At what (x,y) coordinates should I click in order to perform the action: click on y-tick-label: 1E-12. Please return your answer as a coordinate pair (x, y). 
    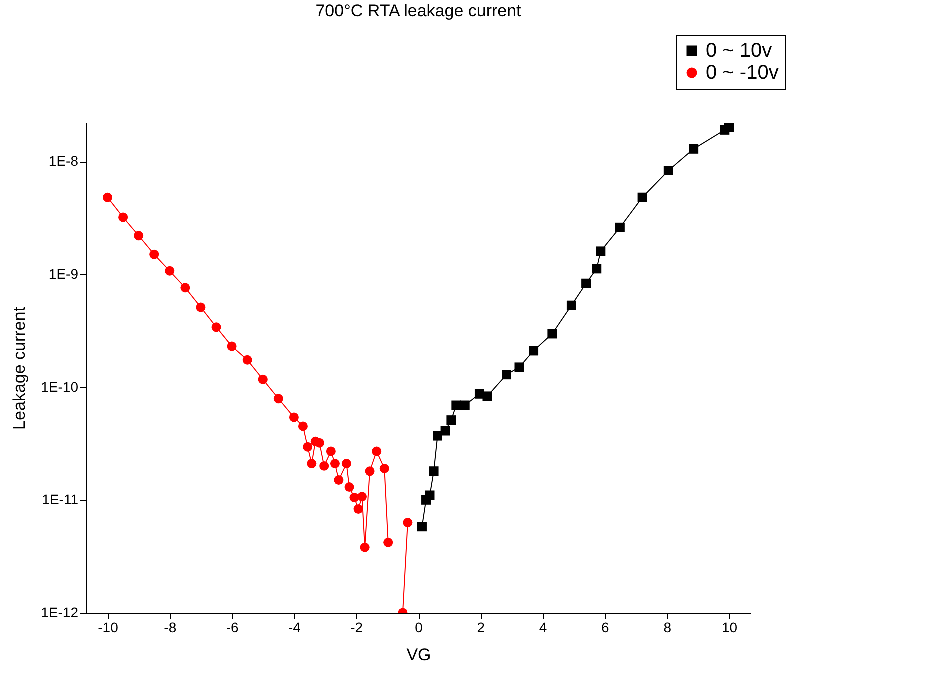
    Looking at the image, I should click on (60, 612).